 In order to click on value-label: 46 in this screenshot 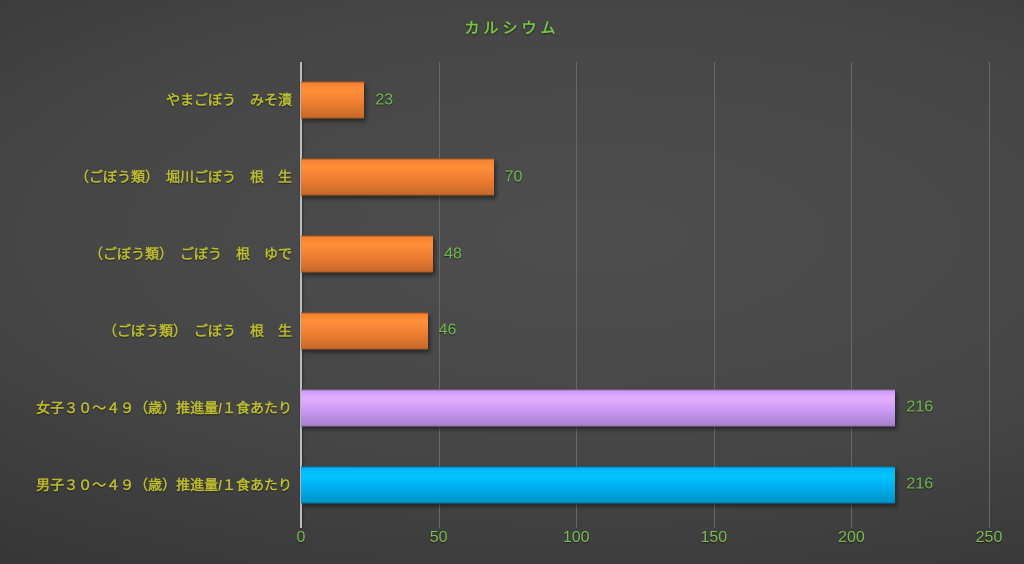, I will do `click(447, 330)`.